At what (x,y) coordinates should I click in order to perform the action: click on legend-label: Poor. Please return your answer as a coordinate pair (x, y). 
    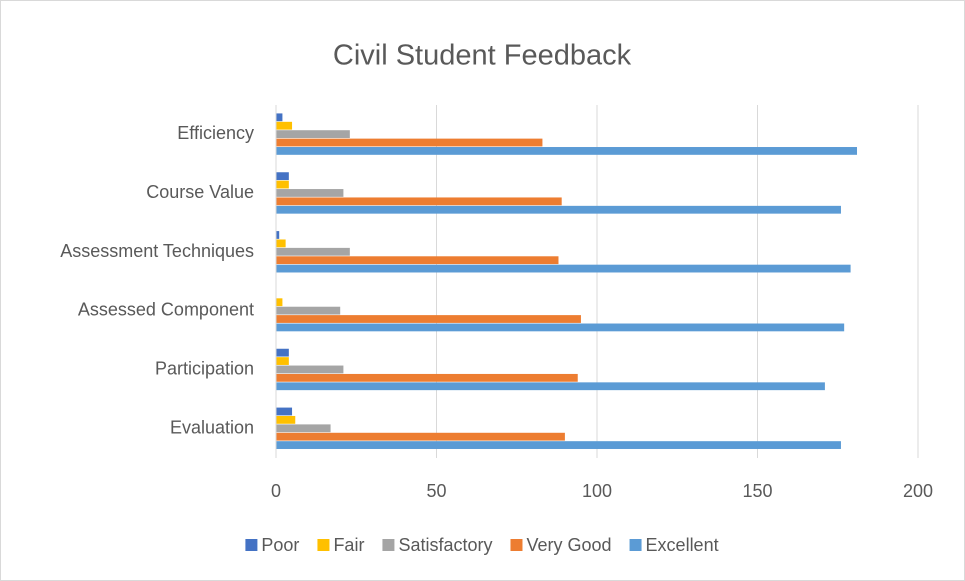
    Looking at the image, I should click on (280, 545).